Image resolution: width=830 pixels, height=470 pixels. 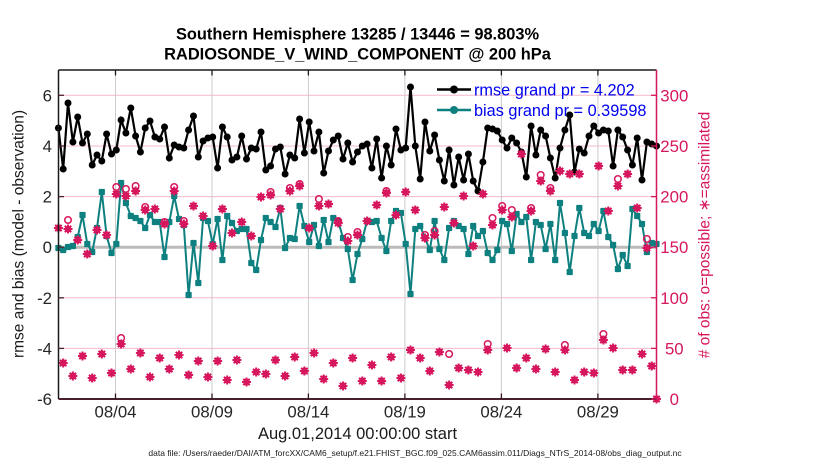 What do you see at coordinates (47, 95) in the screenshot?
I see `svg-text: 6` at bounding box center [47, 95].